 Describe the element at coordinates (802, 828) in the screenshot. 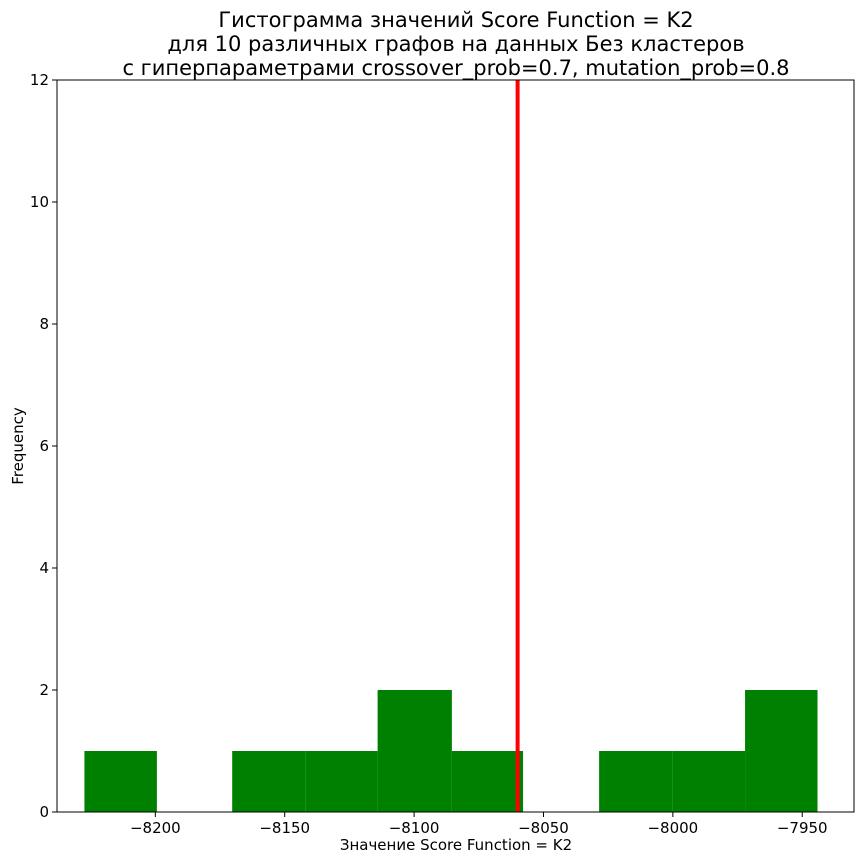

I see `x-tick-label: −7950` at that location.